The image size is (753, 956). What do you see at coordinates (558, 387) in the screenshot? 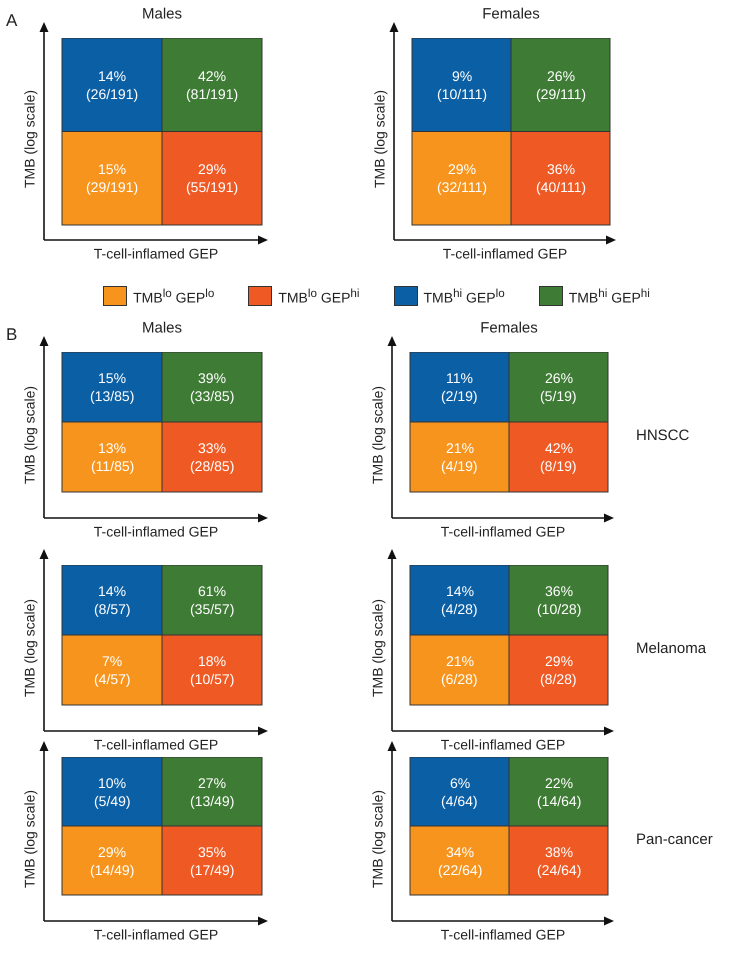
I see `data-label: 26% (5/19)` at bounding box center [558, 387].